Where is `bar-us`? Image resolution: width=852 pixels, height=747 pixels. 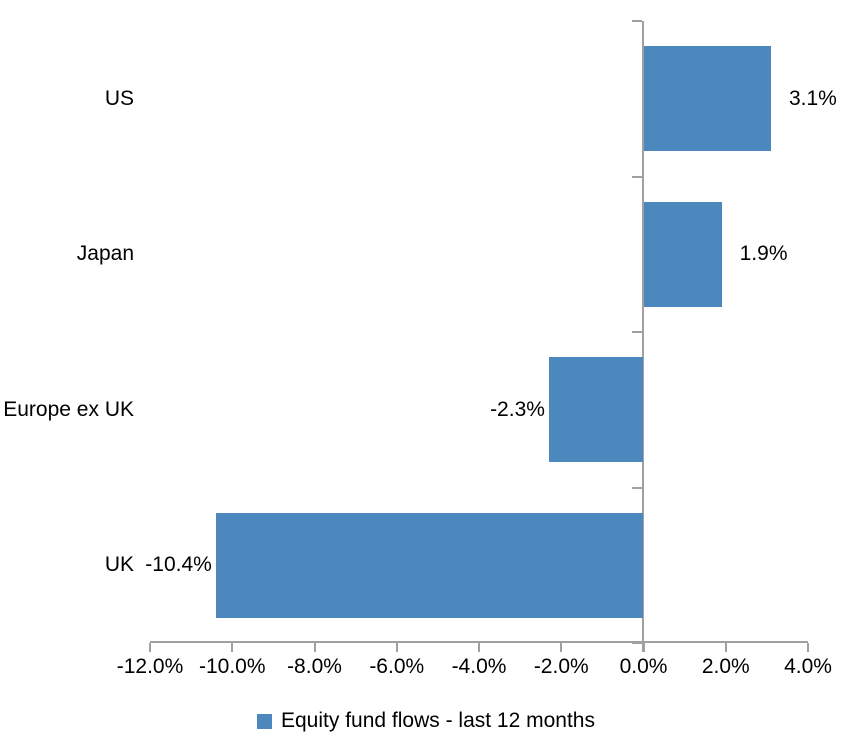
bar-us is located at coordinates (707, 99).